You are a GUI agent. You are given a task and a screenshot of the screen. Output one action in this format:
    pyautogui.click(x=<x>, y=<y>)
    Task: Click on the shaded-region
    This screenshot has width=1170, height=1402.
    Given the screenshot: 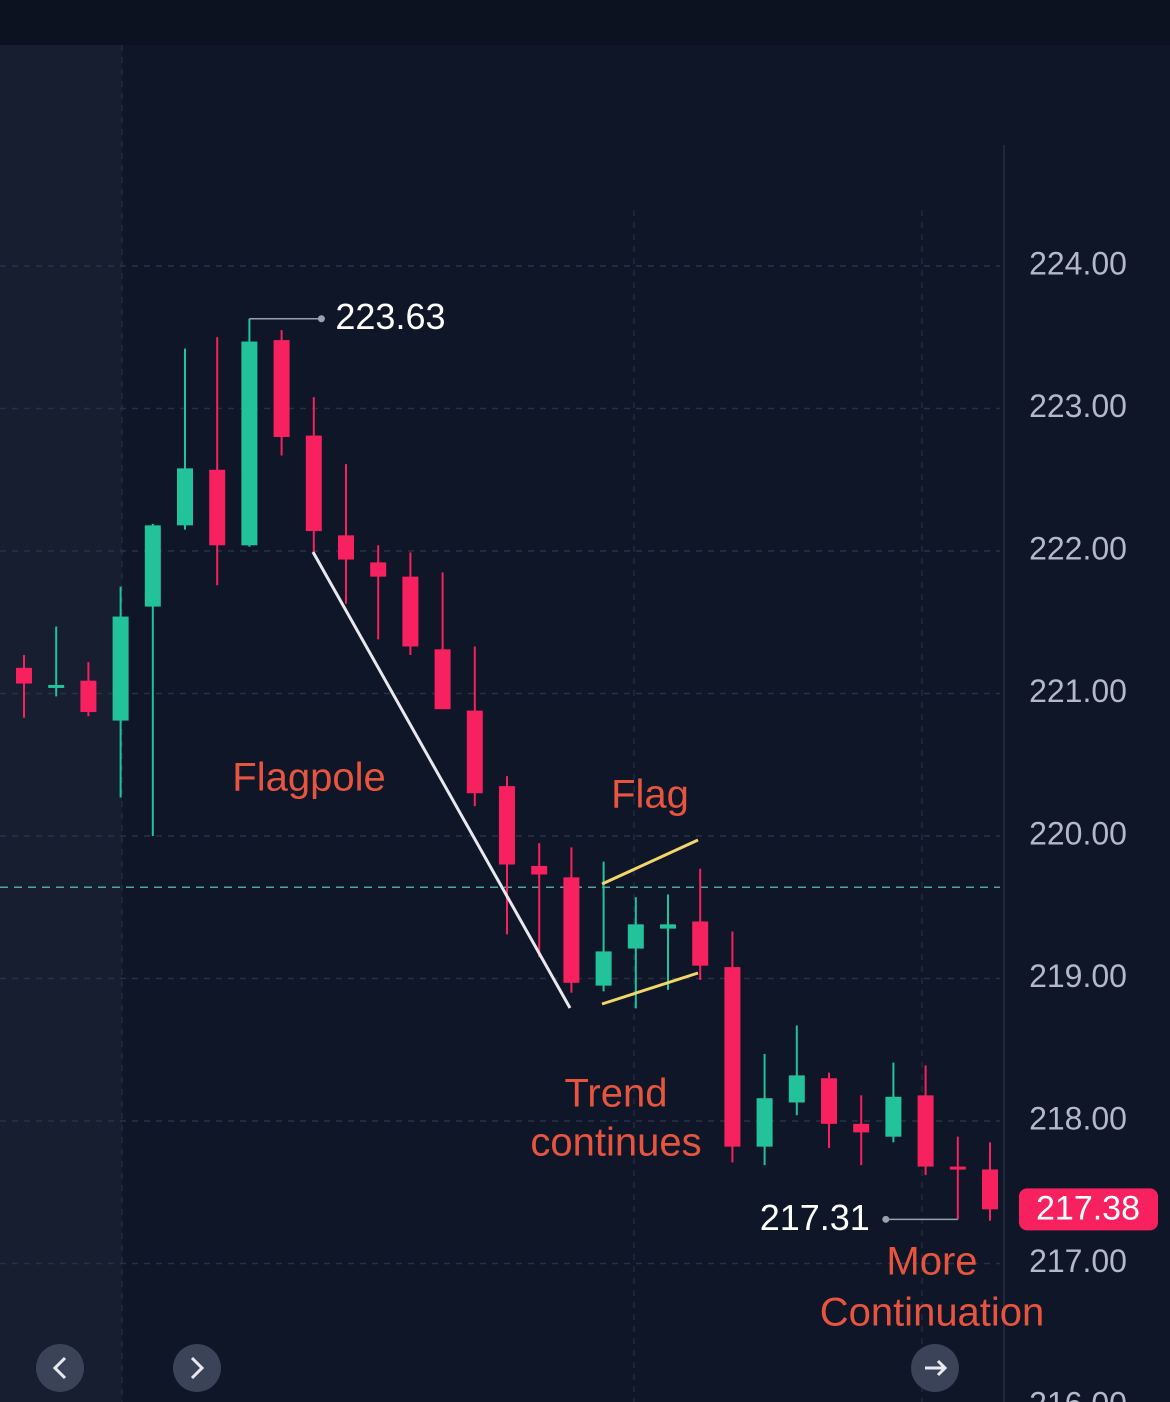 What is the action you would take?
    pyautogui.click(x=61, y=723)
    